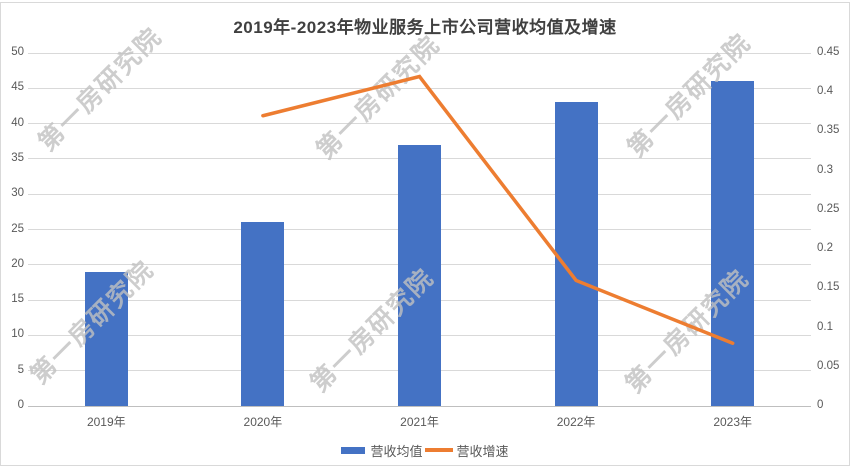 The image size is (850, 472). I want to click on bar-2023年, so click(733, 243).